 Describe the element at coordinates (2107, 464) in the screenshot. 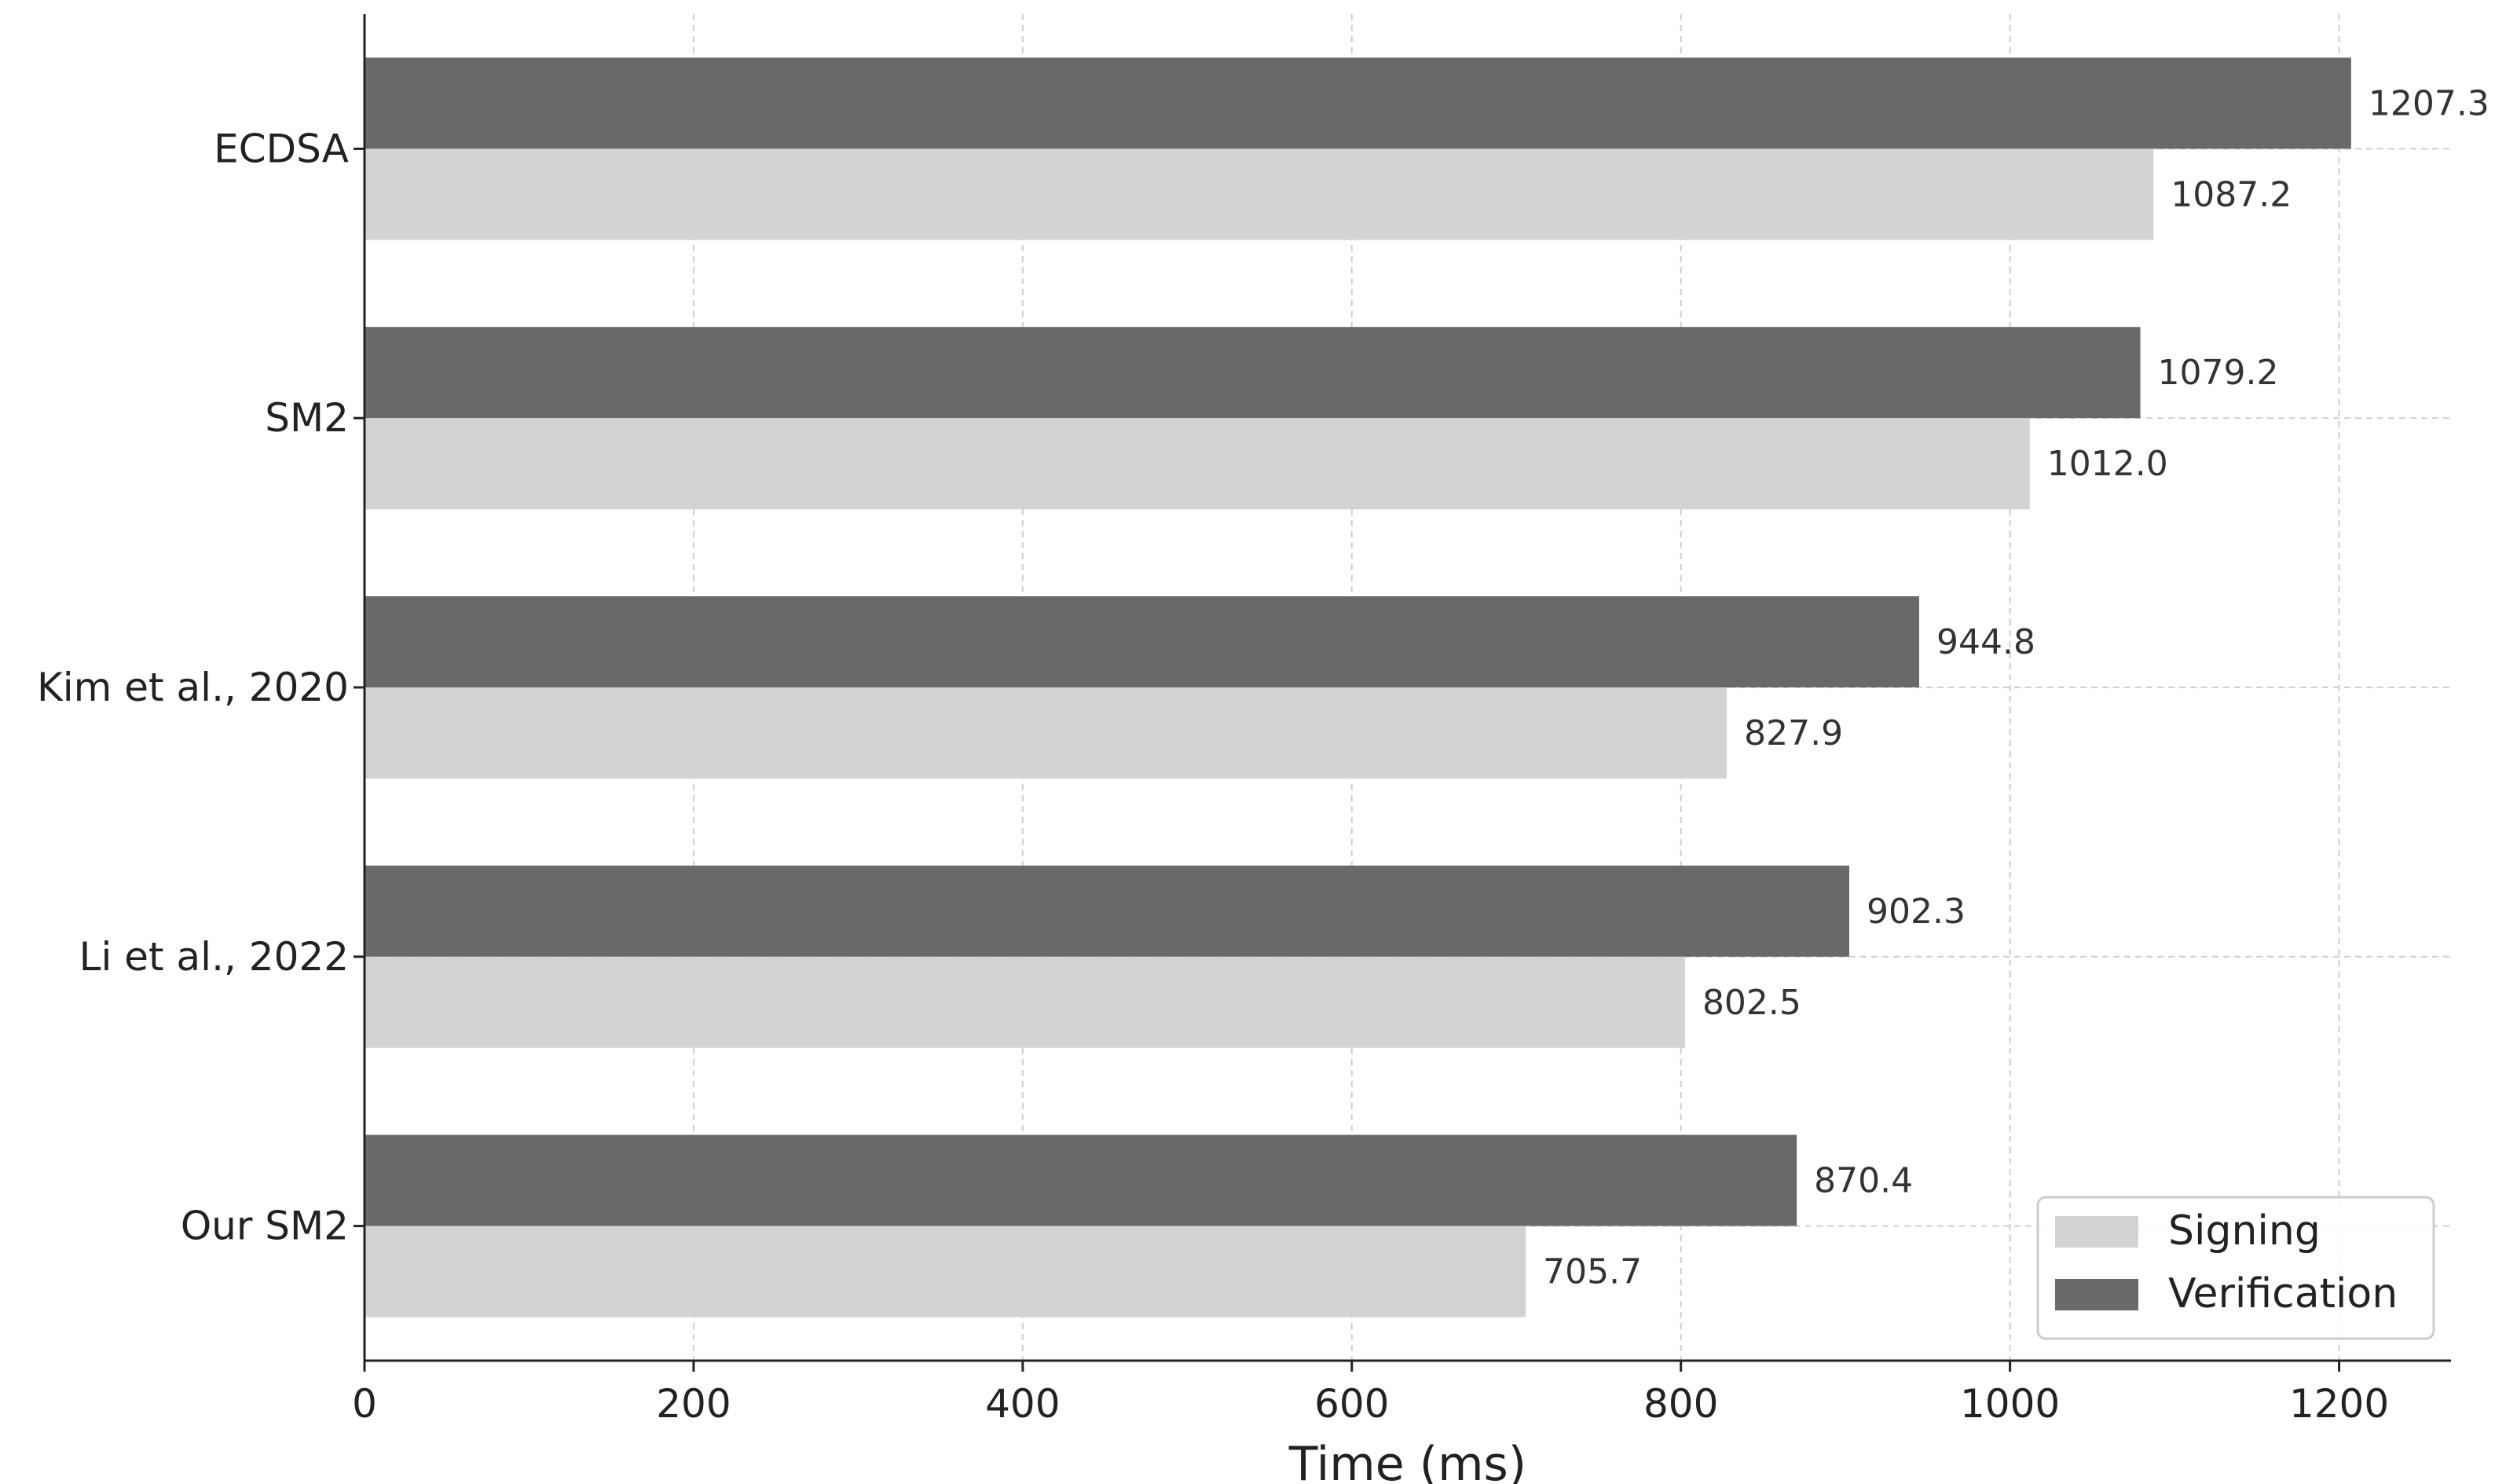

I see `signing-value-label: 1012.0` at that location.